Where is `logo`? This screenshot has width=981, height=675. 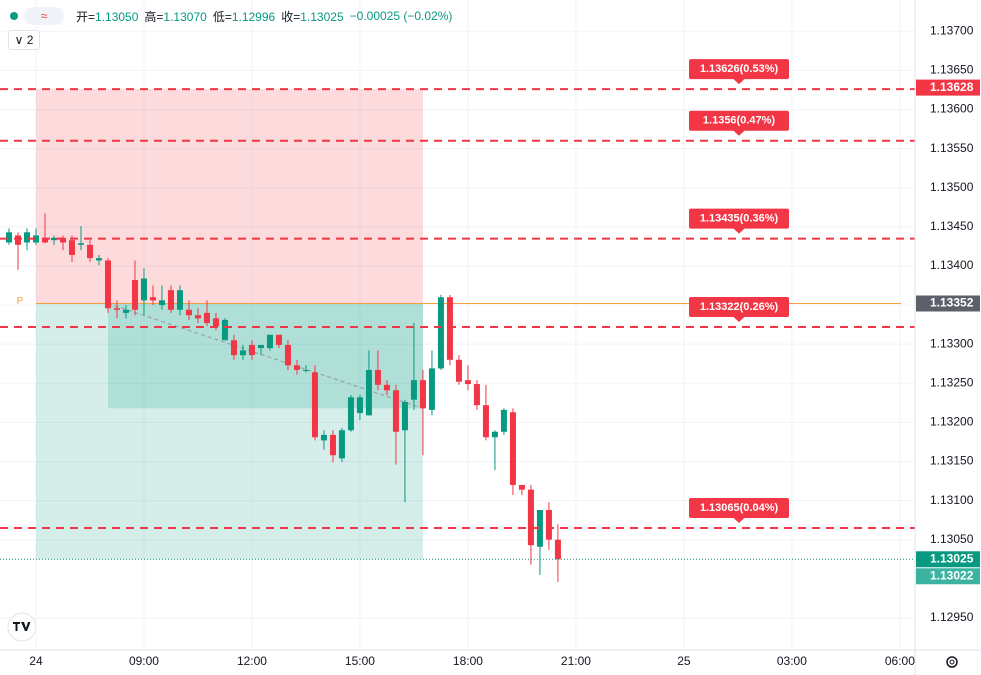
logo is located at coordinates (22, 627).